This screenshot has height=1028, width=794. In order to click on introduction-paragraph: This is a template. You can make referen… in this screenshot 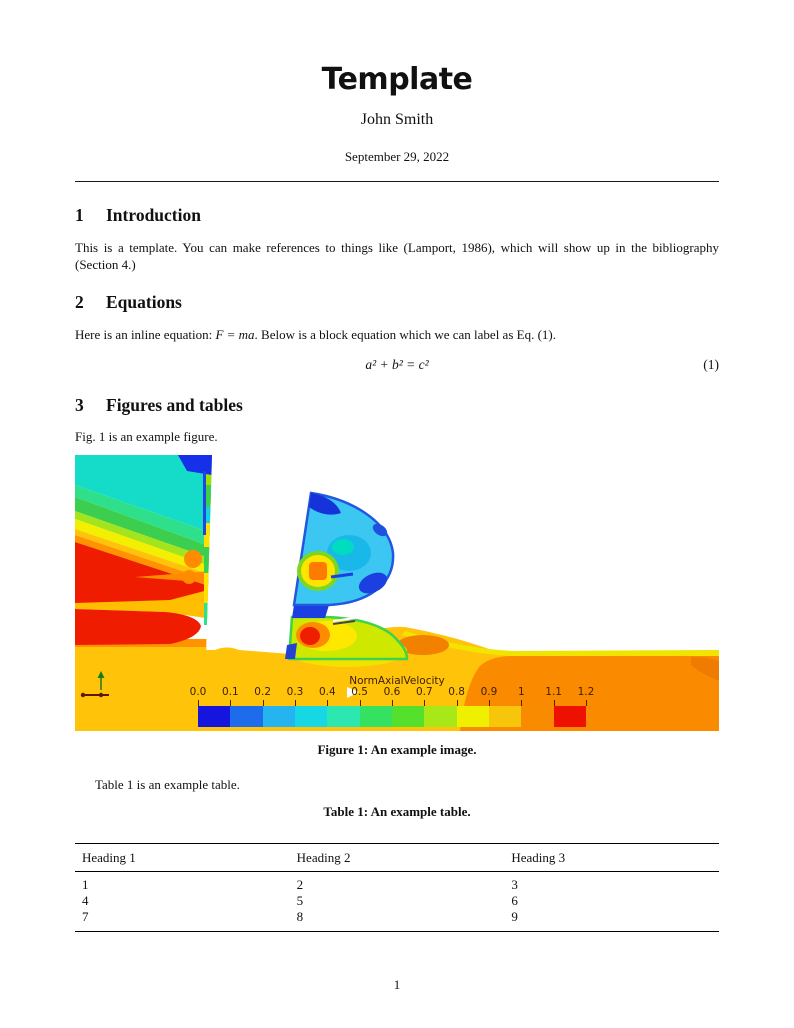, I will do `click(397, 256)`.